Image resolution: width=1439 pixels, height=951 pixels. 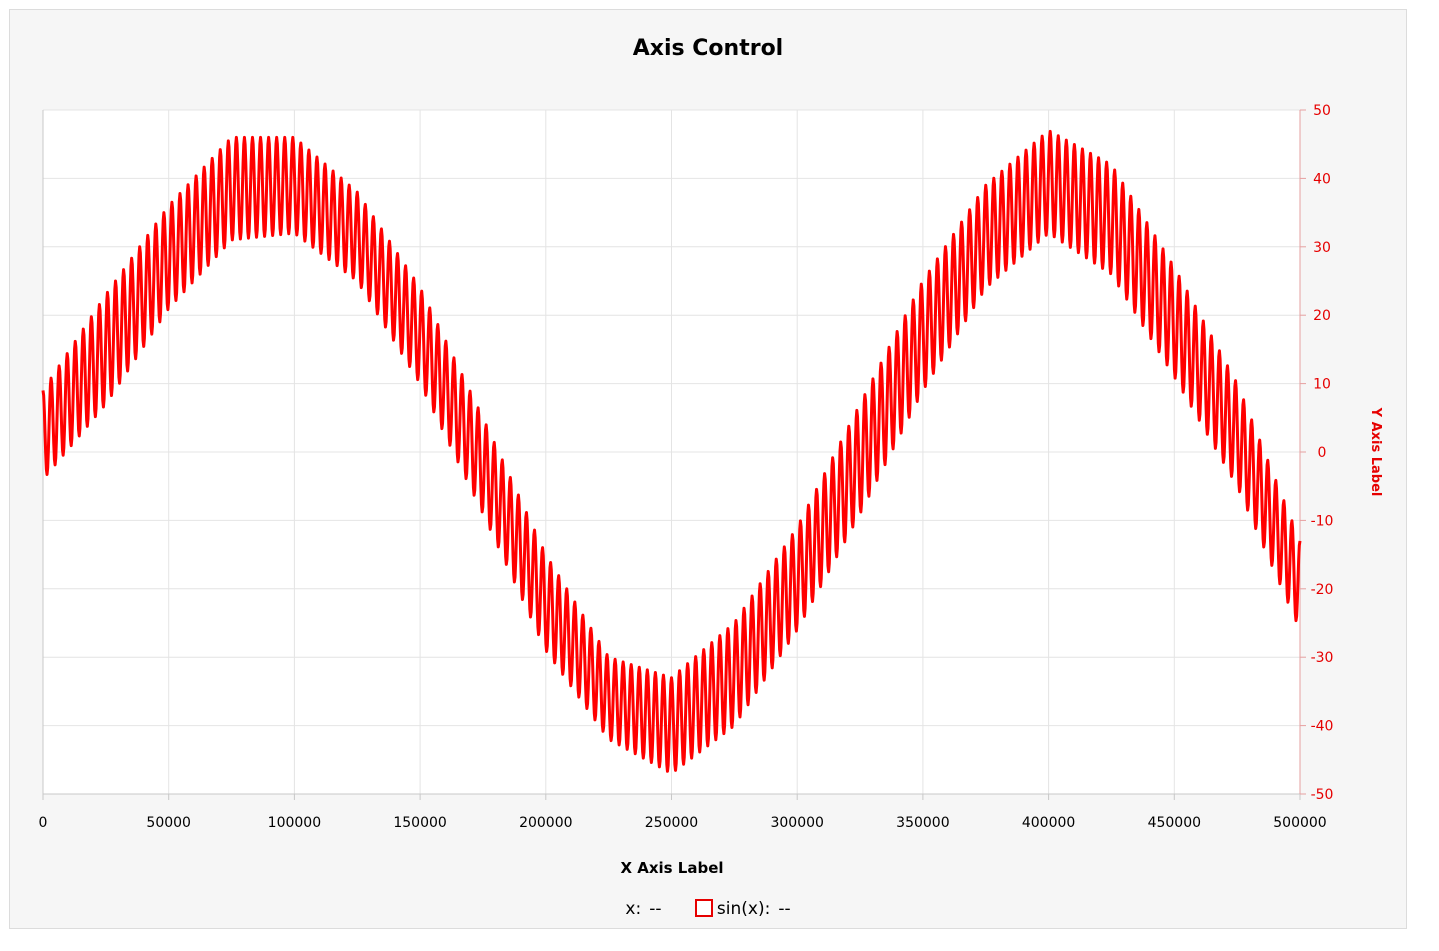 What do you see at coordinates (1322, 316) in the screenshot?
I see `y-tick-label: 20` at bounding box center [1322, 316].